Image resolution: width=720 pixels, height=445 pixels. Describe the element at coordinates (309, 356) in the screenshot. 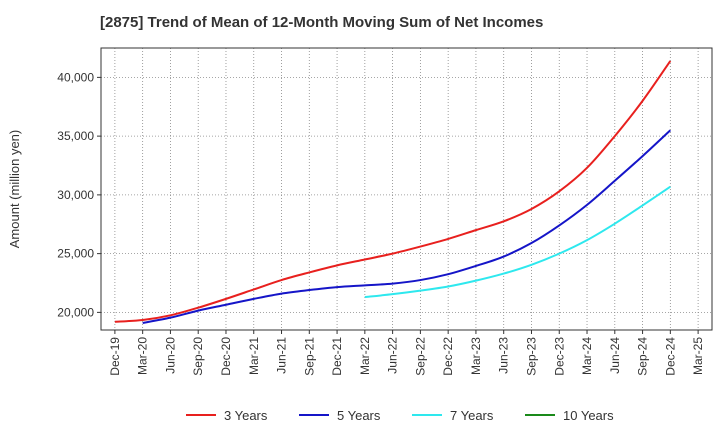

I see `x-tick-label: Sep-21` at that location.